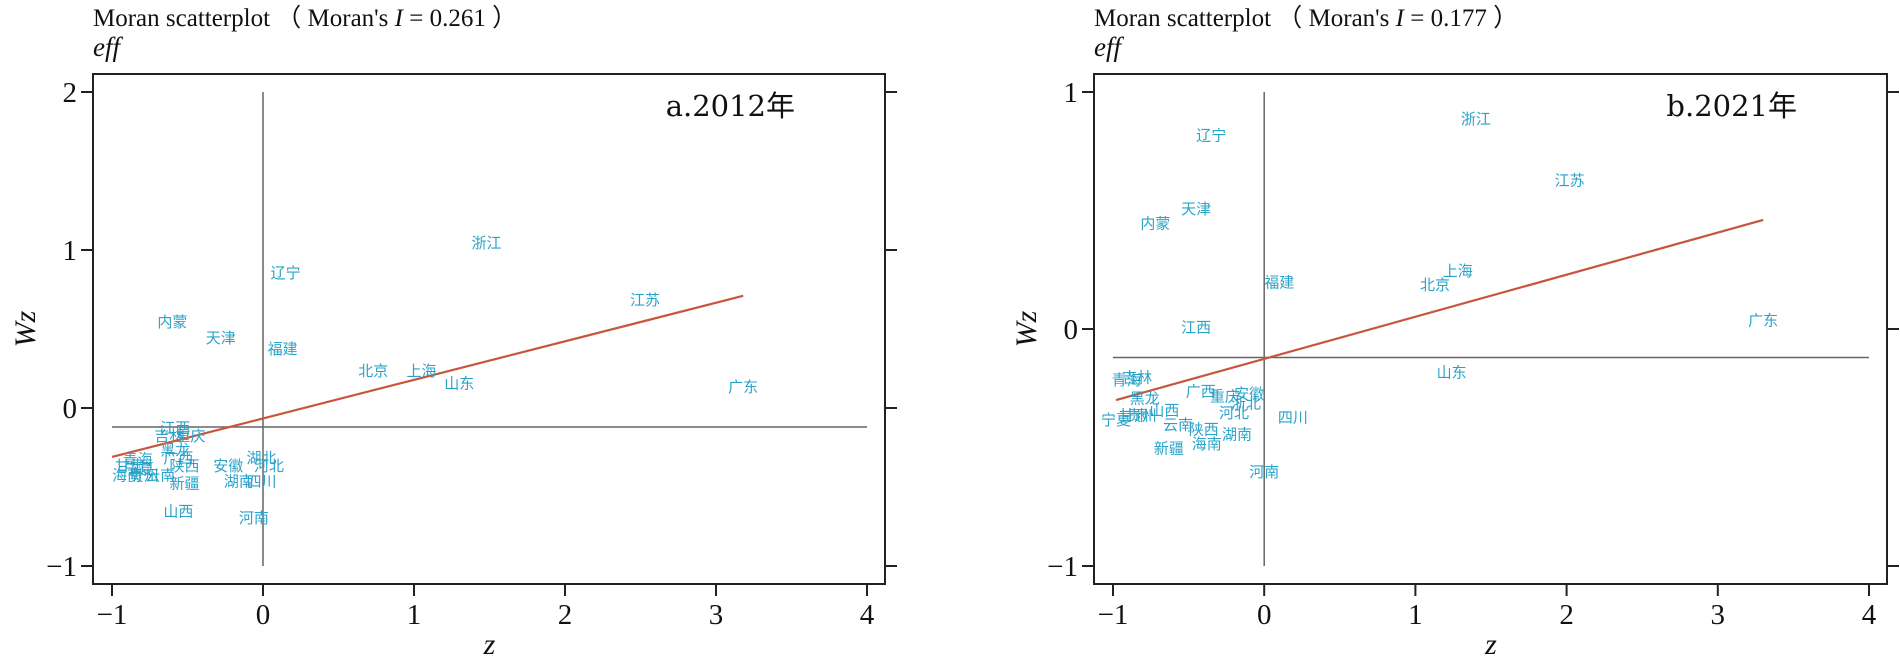 This screenshot has width=1900, height=661. I want to click on chart-title: Moran scatterplot （ Moran's I = 0.177 ）, so click(1306, 18).